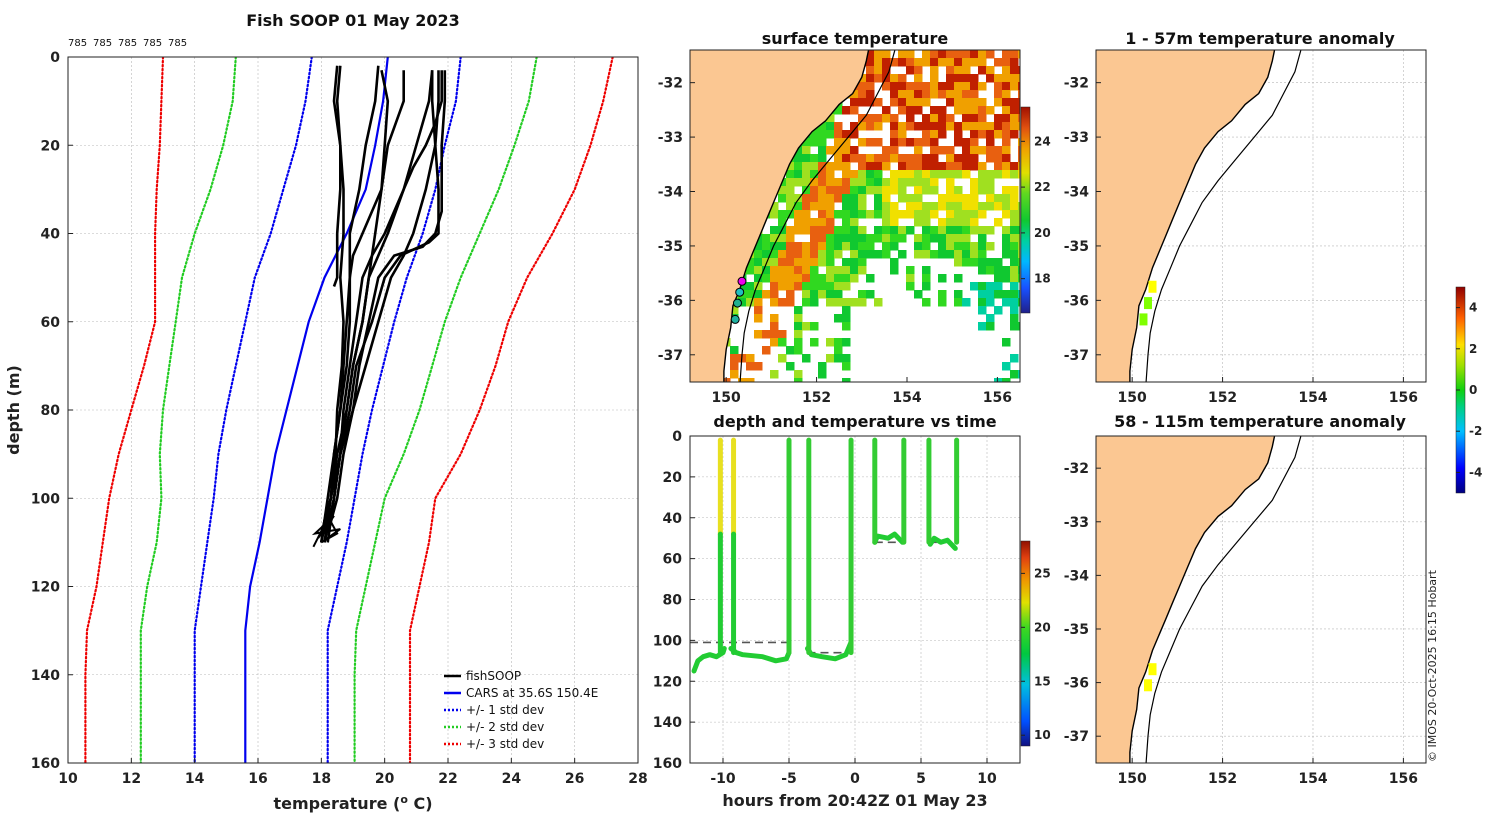  Describe the element at coordinates (1025, 210) in the screenshot. I see `sst-colorbar` at that location.